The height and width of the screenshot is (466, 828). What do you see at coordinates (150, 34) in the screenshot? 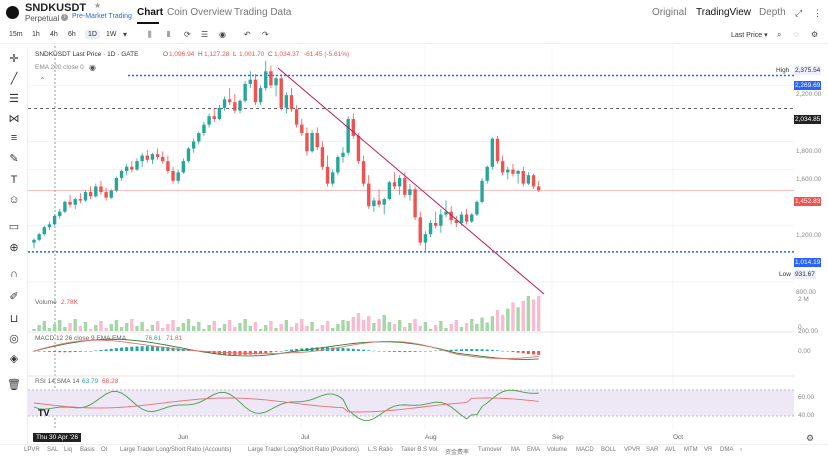
I see `candle-type-icon: ⫼` at bounding box center [150, 34].